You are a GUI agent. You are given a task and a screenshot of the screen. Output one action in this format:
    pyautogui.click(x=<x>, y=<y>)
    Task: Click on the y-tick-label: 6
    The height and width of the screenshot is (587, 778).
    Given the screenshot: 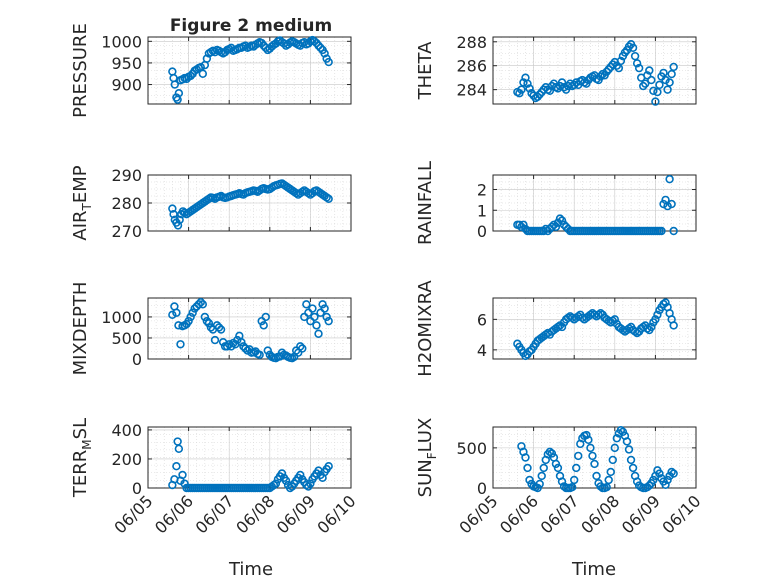 What is the action you would take?
    pyautogui.click(x=482, y=319)
    